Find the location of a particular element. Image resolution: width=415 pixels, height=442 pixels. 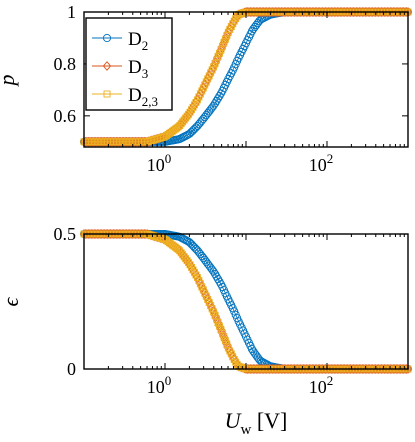

bottom-ytick-label-0: 0 is located at coordinates (71, 369).